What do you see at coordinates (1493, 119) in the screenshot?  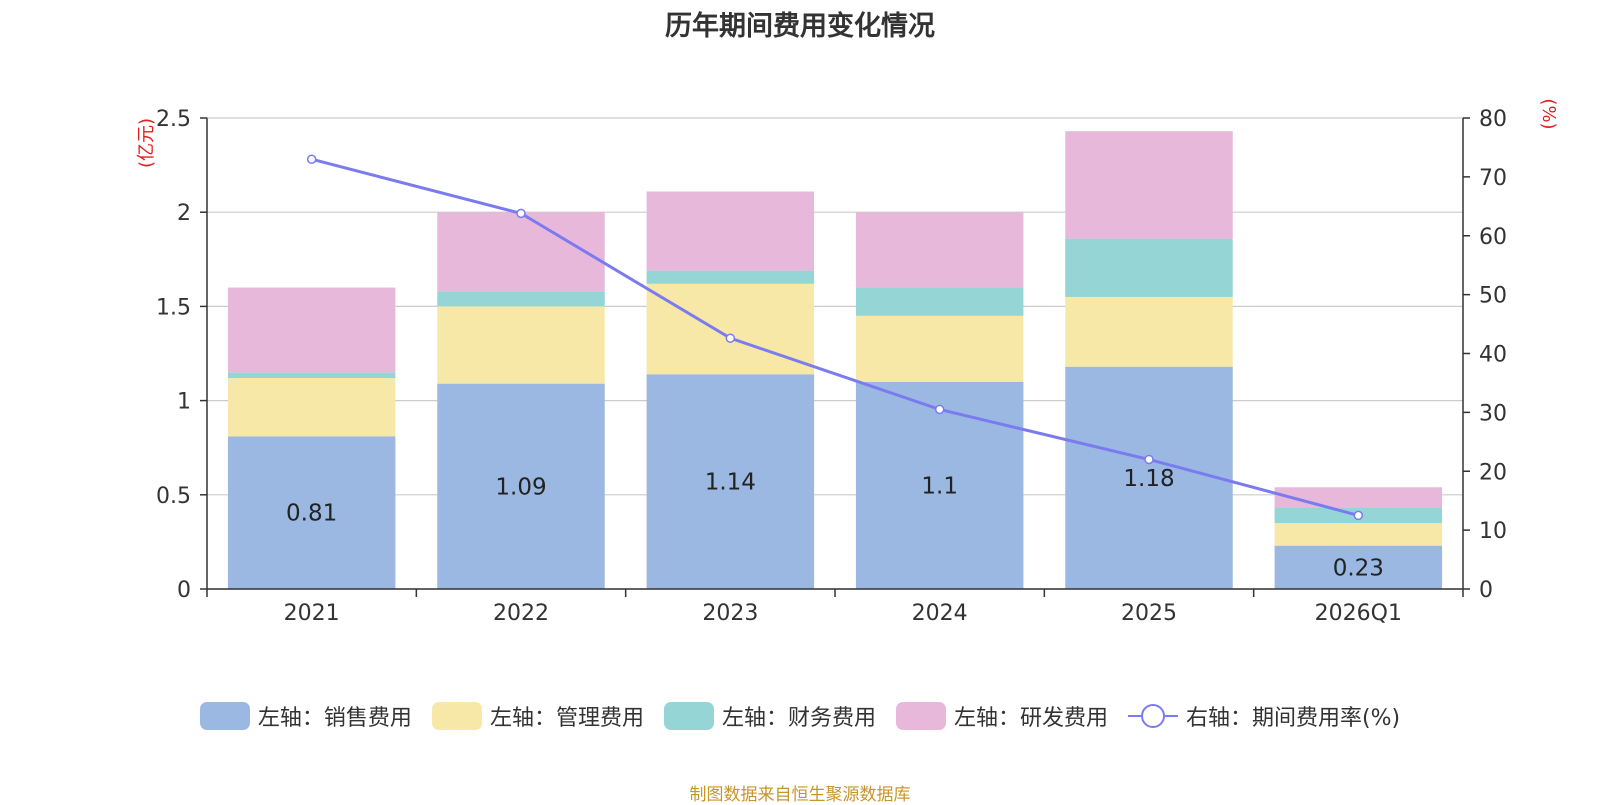 I see `right-axis-tick-label: 80` at bounding box center [1493, 119].